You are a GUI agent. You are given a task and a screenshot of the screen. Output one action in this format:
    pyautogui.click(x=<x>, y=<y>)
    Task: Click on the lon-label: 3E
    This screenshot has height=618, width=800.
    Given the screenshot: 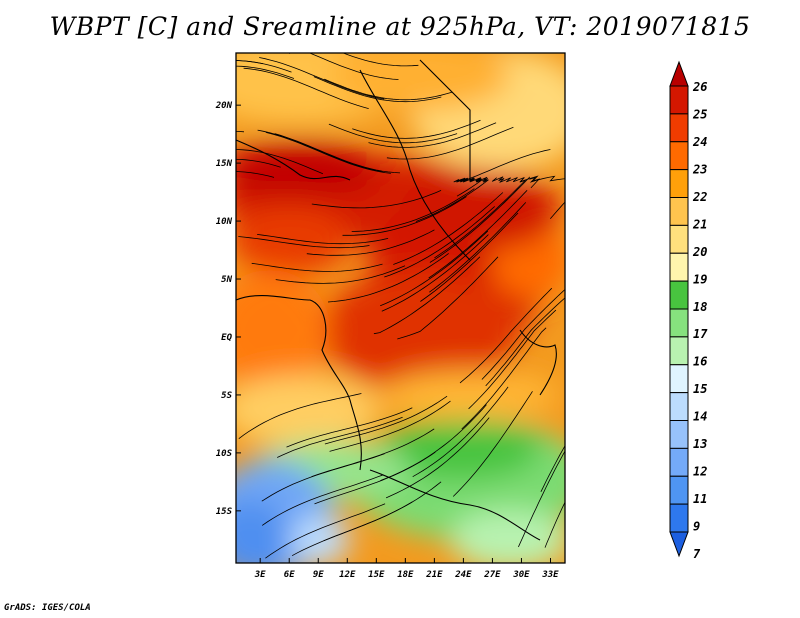 What is the action you would take?
    pyautogui.click(x=260, y=575)
    